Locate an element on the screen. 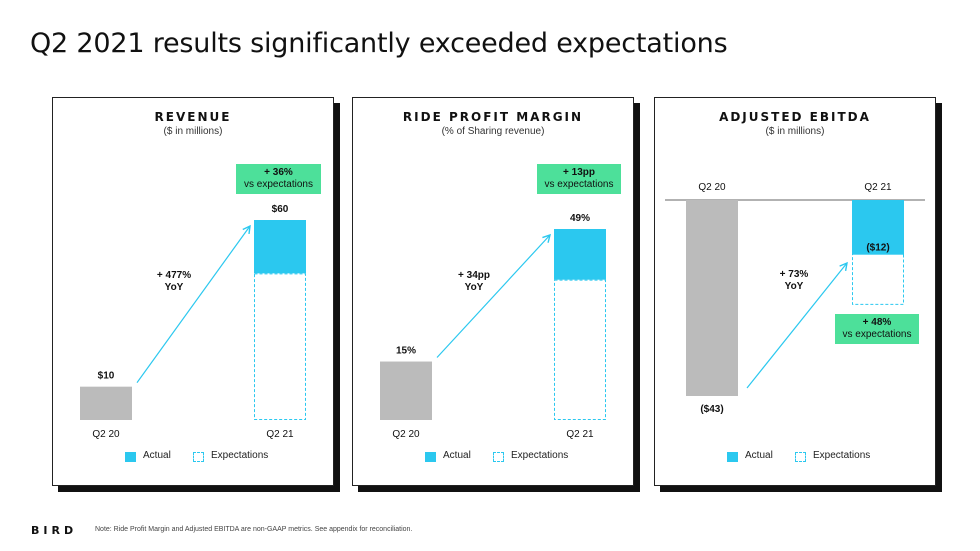 This screenshot has height=551, width=980. revenue-legend: Actual Expectations is located at coordinates (193, 457).